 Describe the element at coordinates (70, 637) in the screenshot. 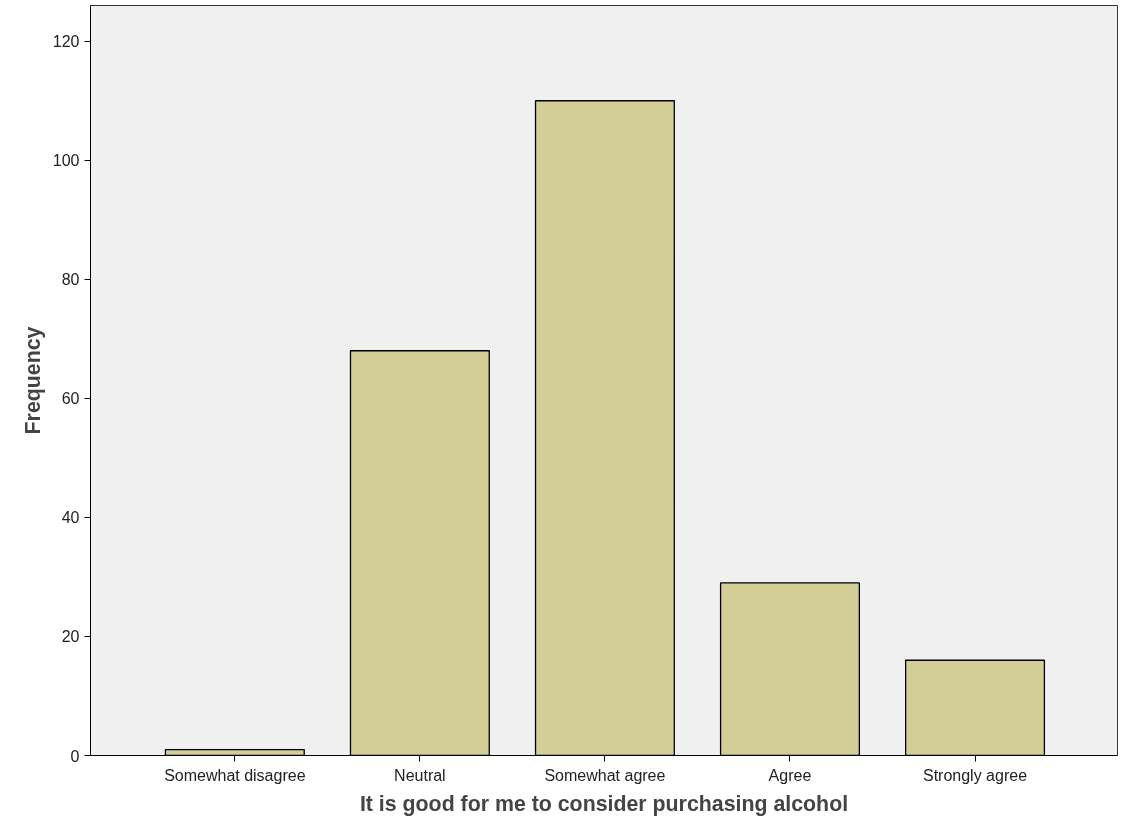

I see `y-tick-label: 20` at that location.